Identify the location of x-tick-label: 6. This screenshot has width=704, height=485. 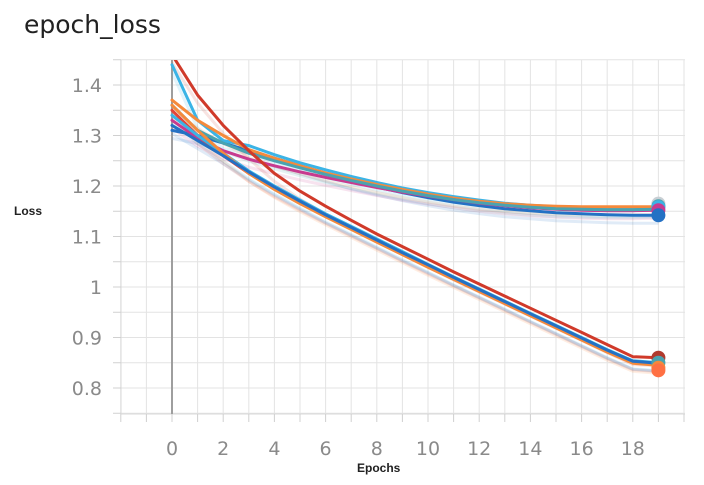
(326, 449).